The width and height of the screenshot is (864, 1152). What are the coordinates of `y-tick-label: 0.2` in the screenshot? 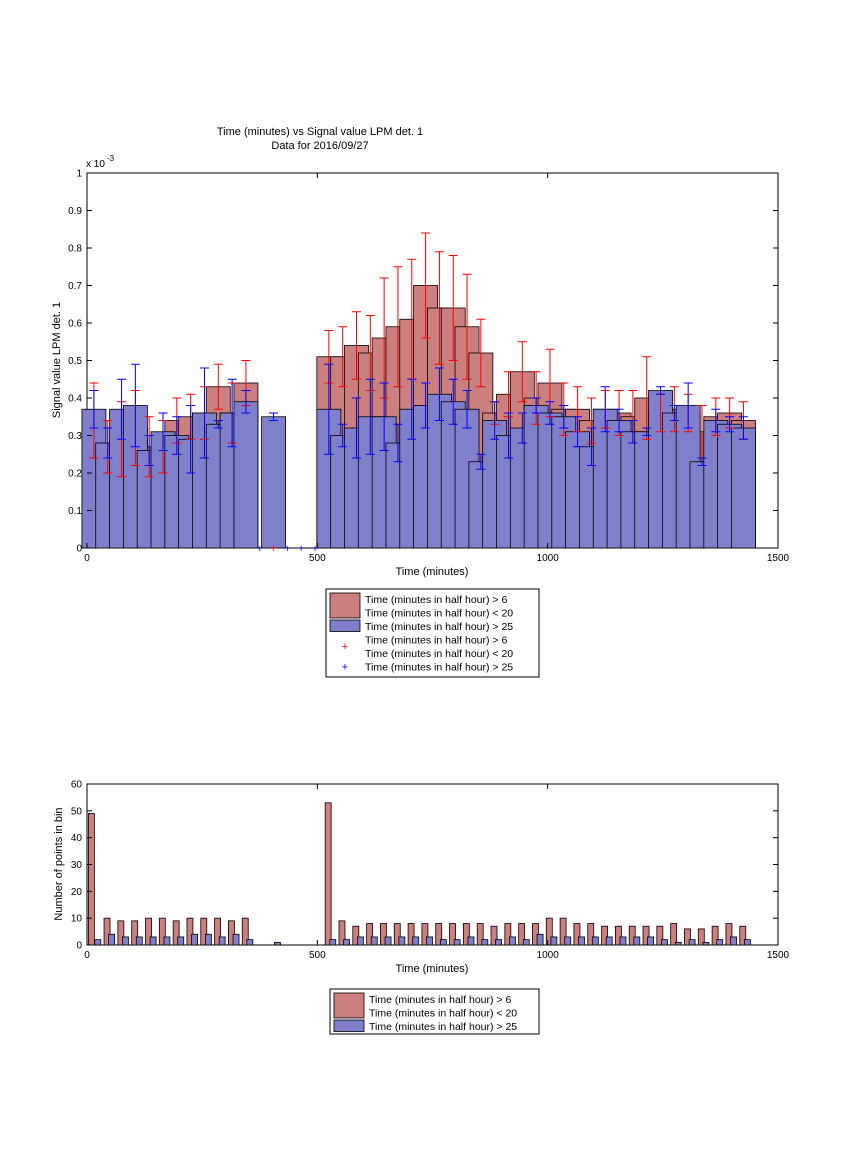 It's located at (75, 474).